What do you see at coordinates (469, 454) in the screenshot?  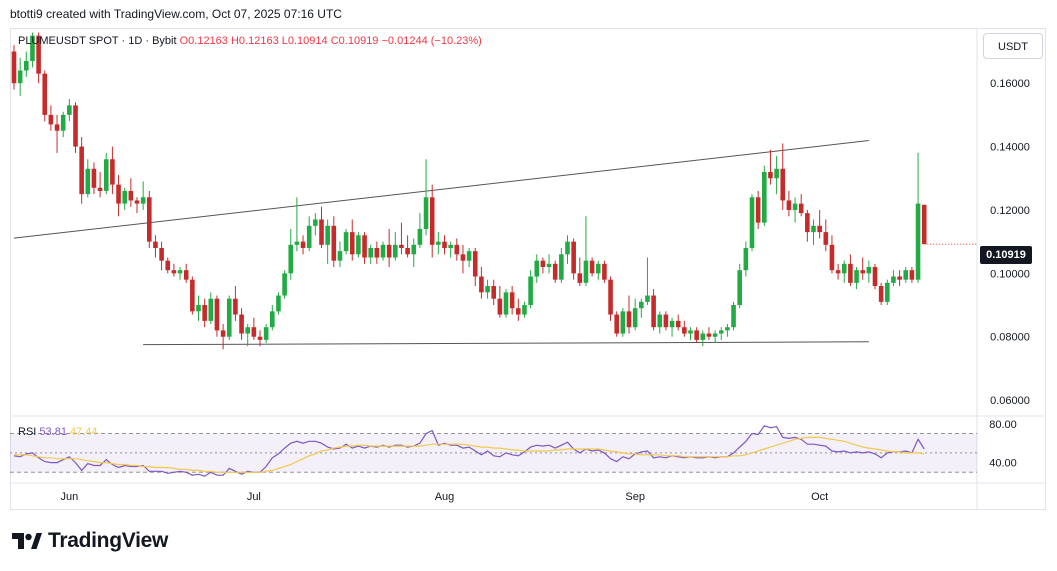 I see `rsi-ma-line` at bounding box center [469, 454].